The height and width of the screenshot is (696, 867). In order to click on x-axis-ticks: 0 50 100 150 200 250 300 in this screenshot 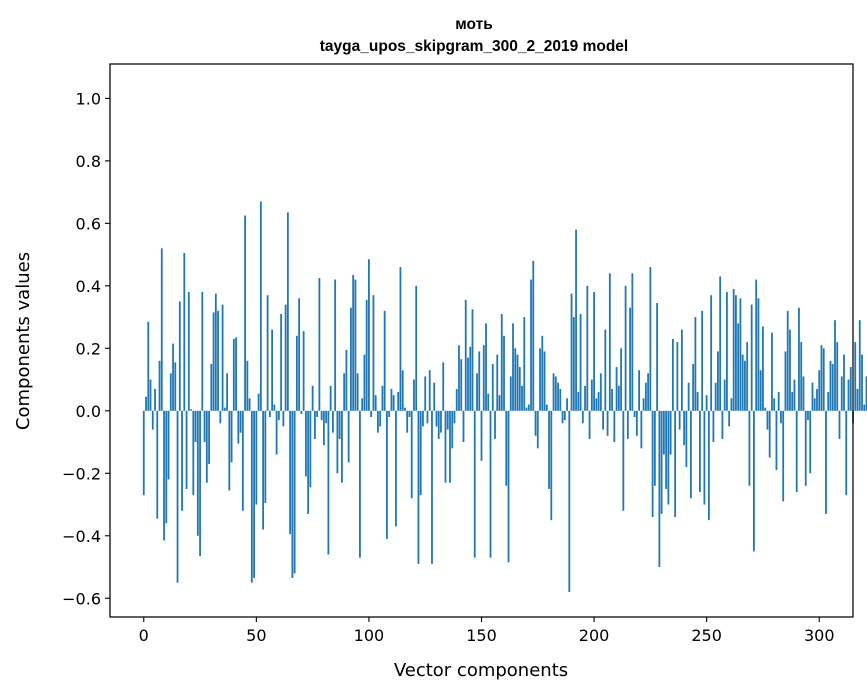, I will do `click(487, 631)`.